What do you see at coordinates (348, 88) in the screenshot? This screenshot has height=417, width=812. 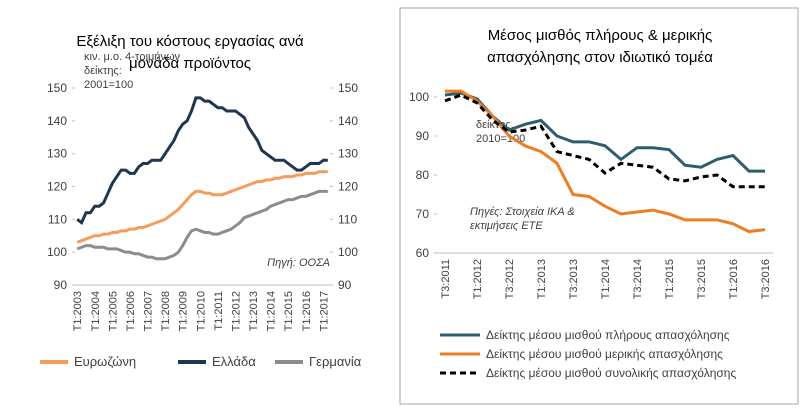 I see `y2-tick-label: 150` at bounding box center [348, 88].